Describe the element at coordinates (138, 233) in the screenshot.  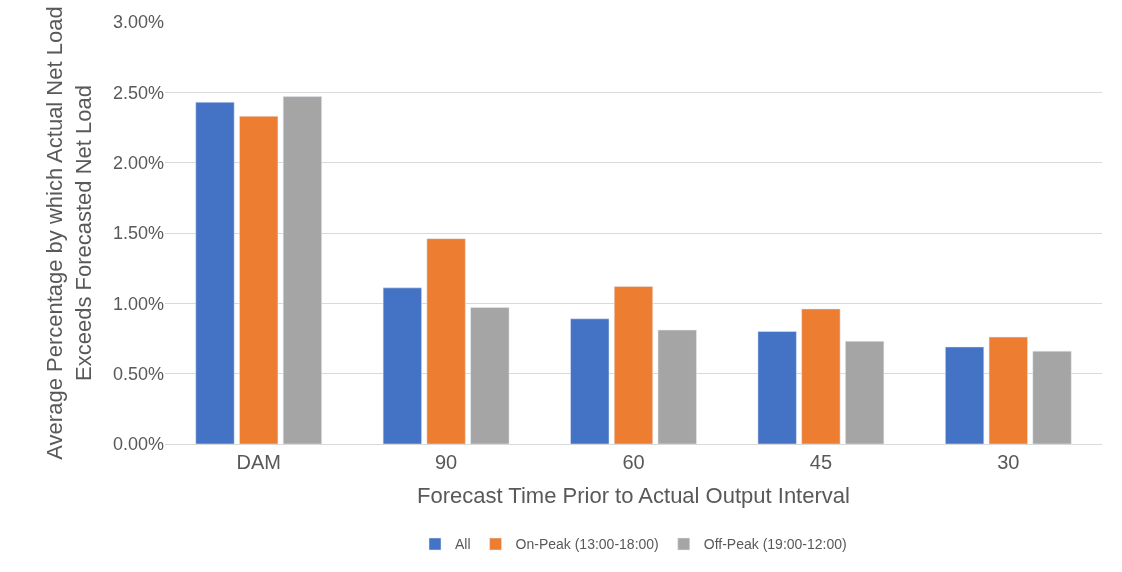
I see `y-tick-label: 1.50%` at that location.